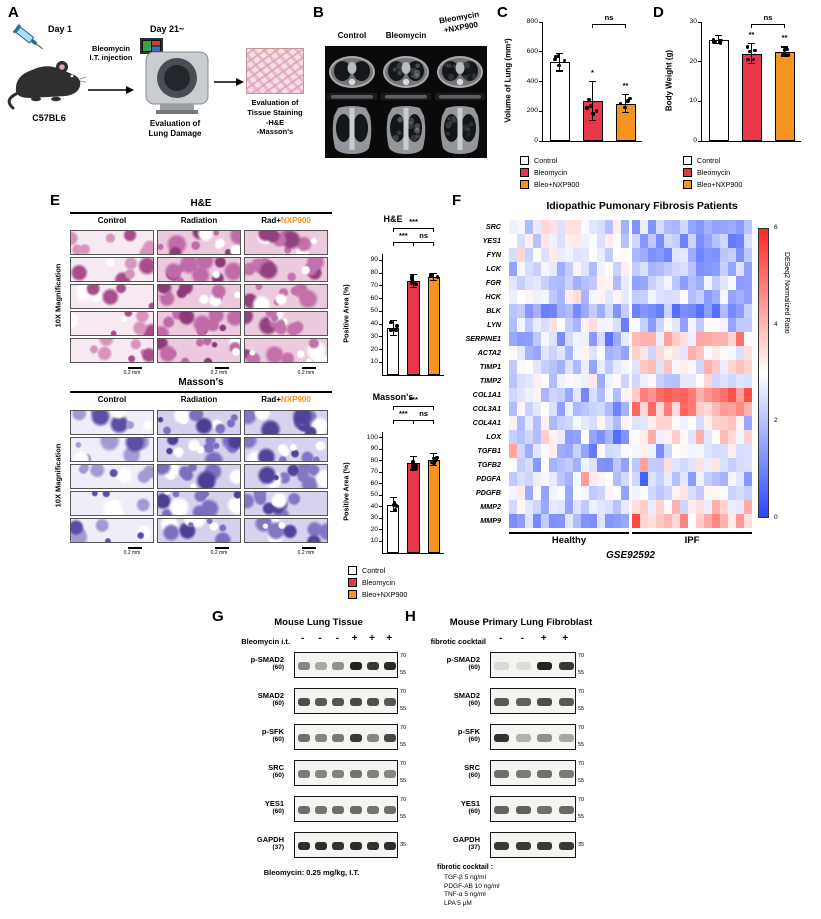  What do you see at coordinates (222, 368) in the screenshot?
I see `scale-bar-icon` at bounding box center [222, 368].